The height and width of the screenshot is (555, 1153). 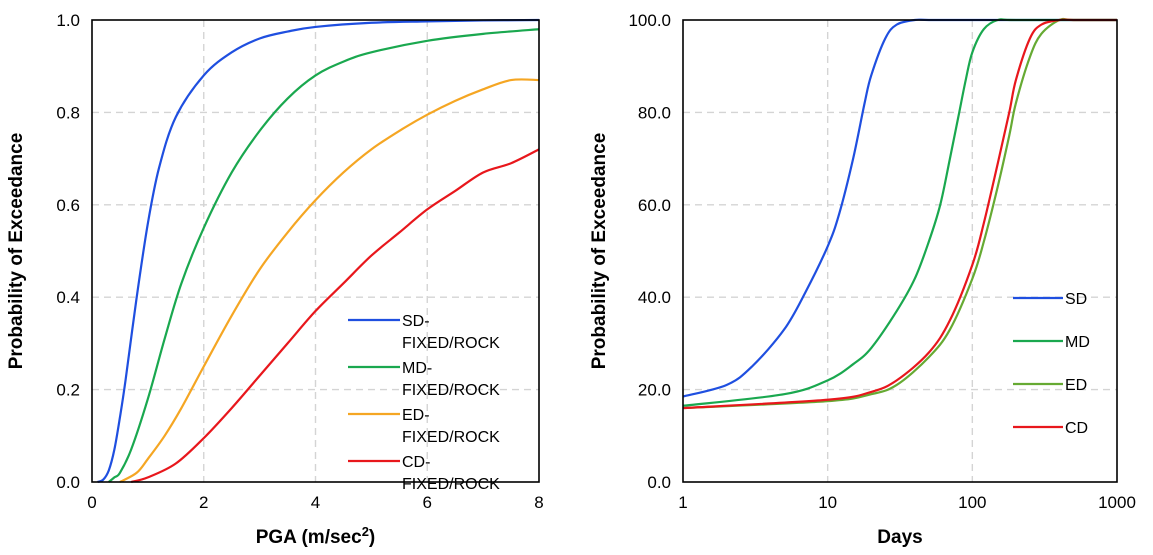 I want to click on chart1-x-tick-label-0: 0, so click(x=91, y=502).